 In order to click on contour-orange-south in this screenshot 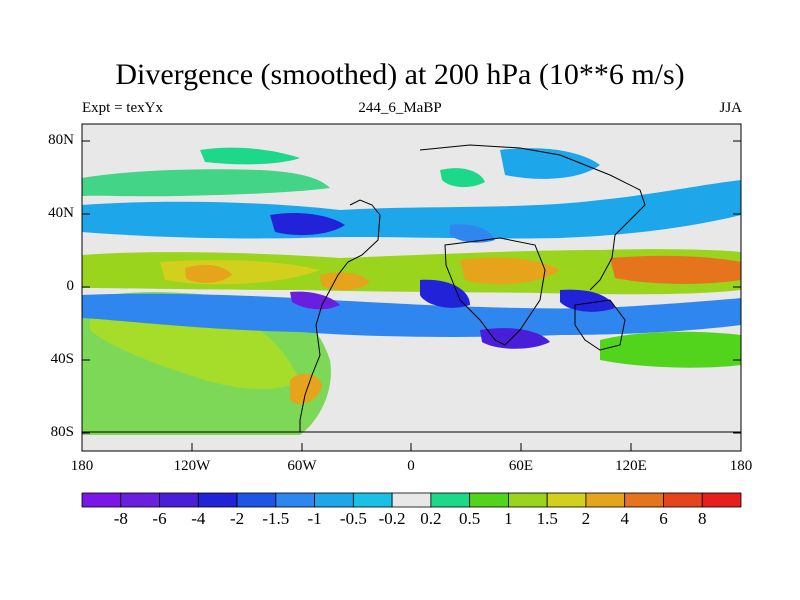, I will do `click(306, 389)`.